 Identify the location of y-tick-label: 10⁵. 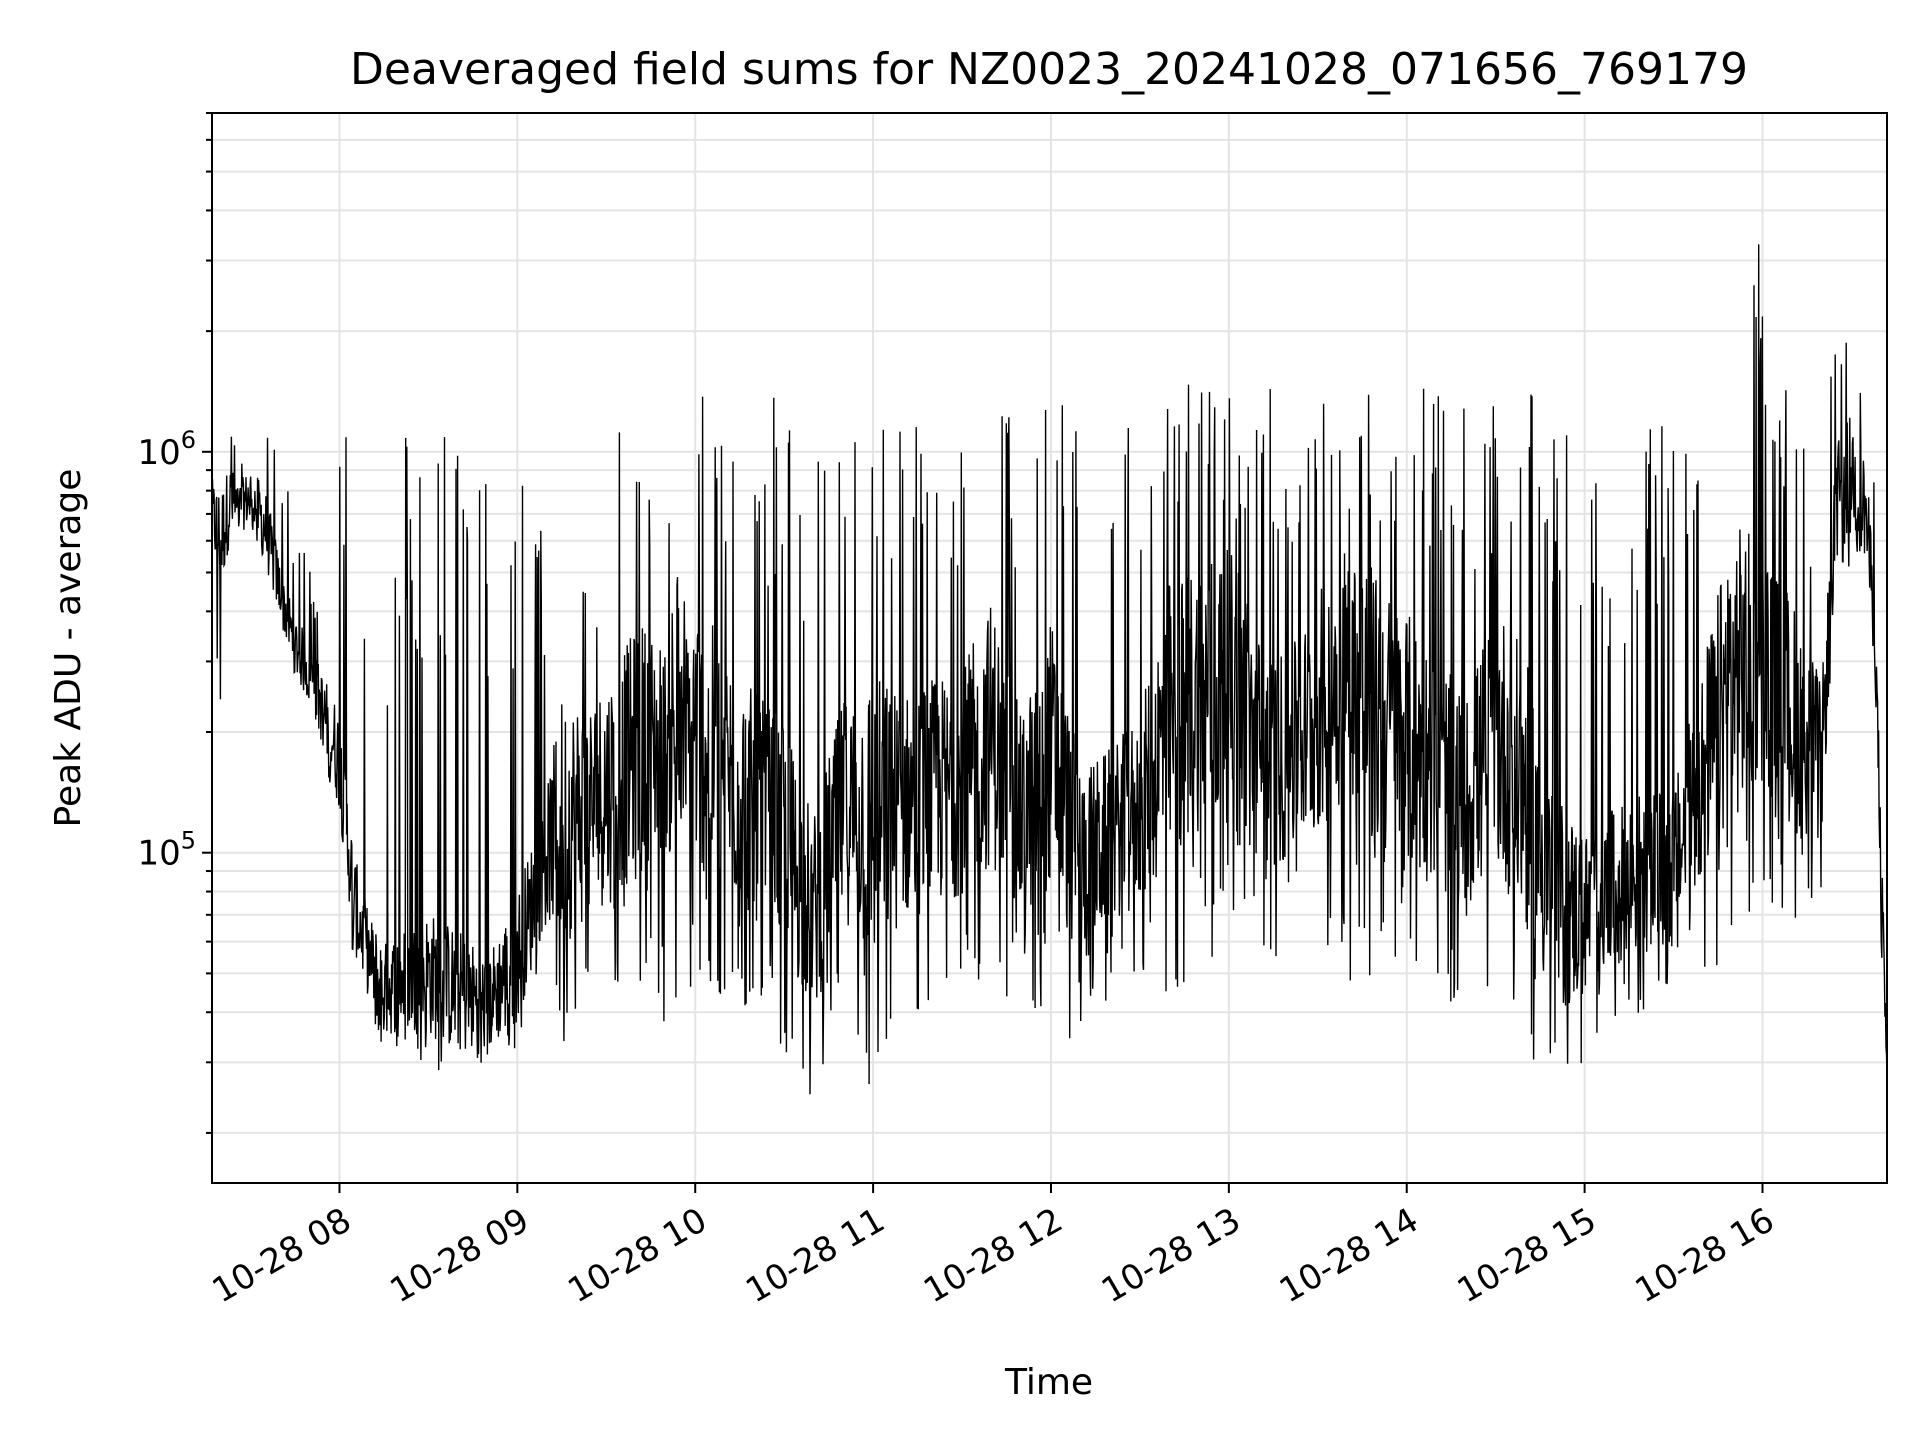
(166, 850).